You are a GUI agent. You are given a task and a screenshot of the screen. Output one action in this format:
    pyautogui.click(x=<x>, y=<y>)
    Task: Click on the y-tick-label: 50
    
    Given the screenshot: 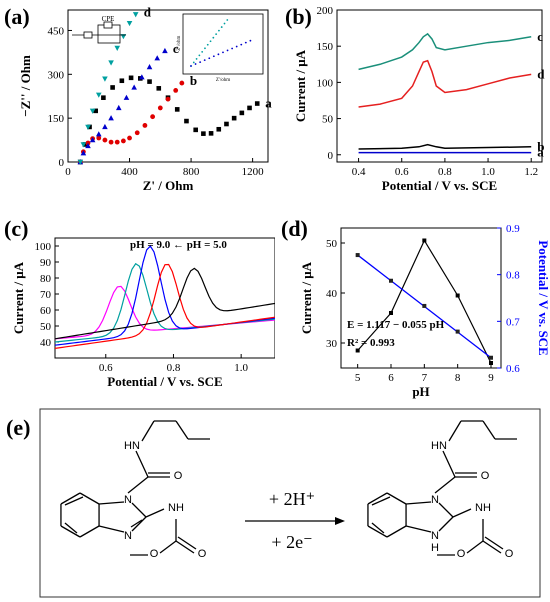 What is the action you would take?
    pyautogui.click(x=46, y=327)
    